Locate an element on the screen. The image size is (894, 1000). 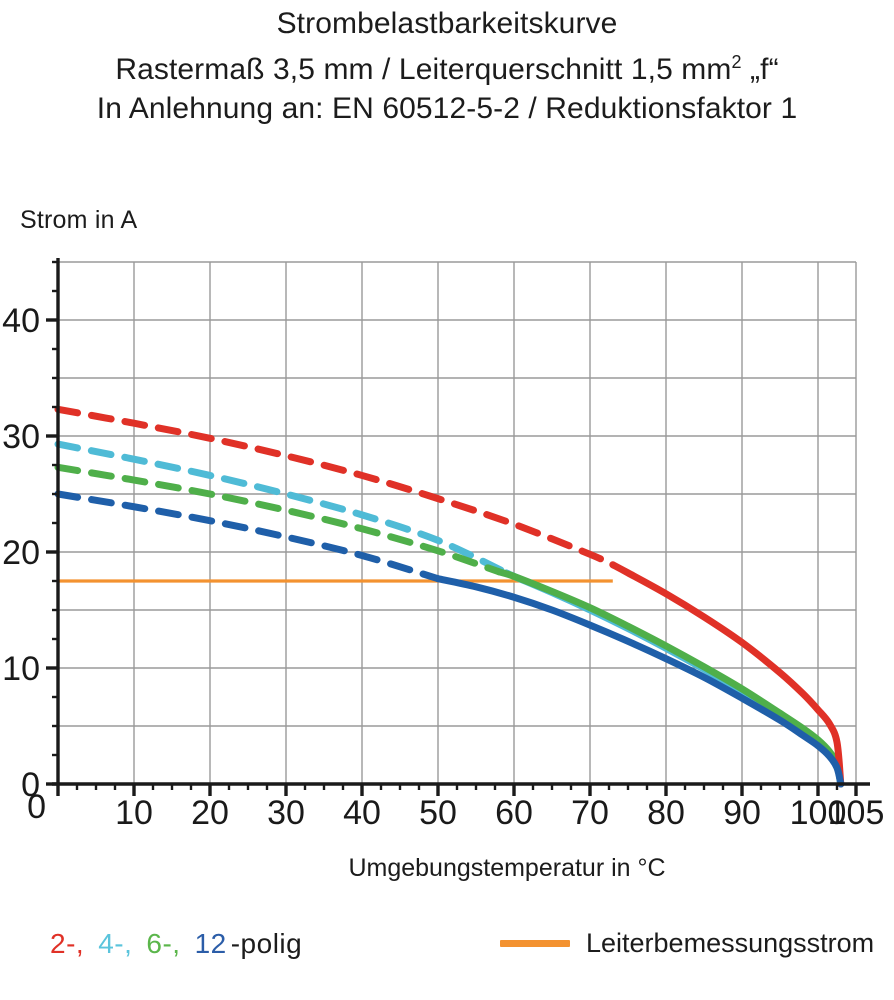
title-line-1: Strombelastbarkeitskurve is located at coordinates (447, 23).